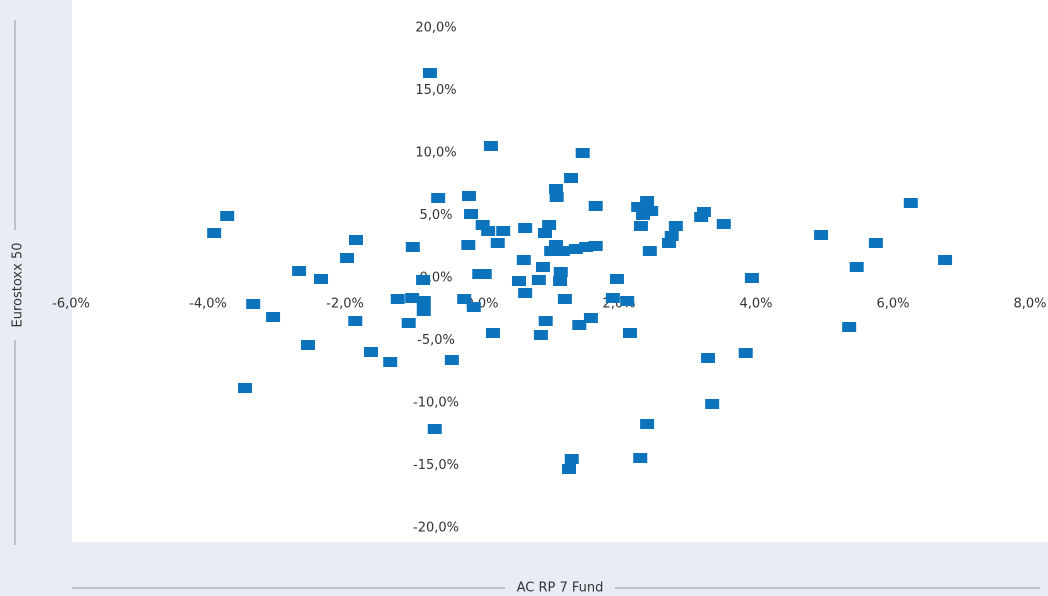  I want to click on x-tick-label: 6,0%, so click(892, 304).